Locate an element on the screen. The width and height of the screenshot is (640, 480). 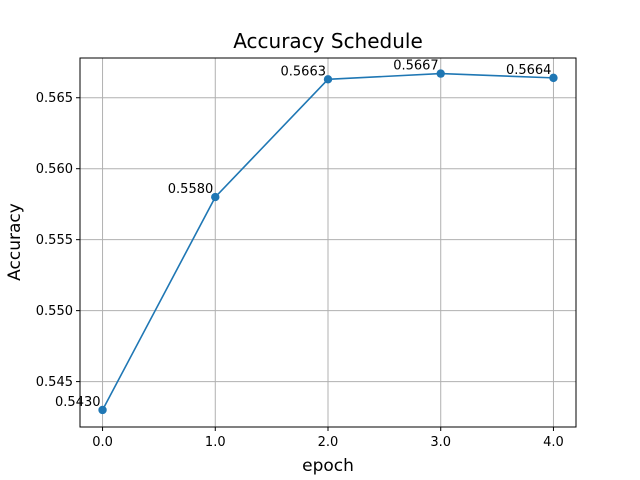
x-axis-label: epoch is located at coordinates (328, 466).